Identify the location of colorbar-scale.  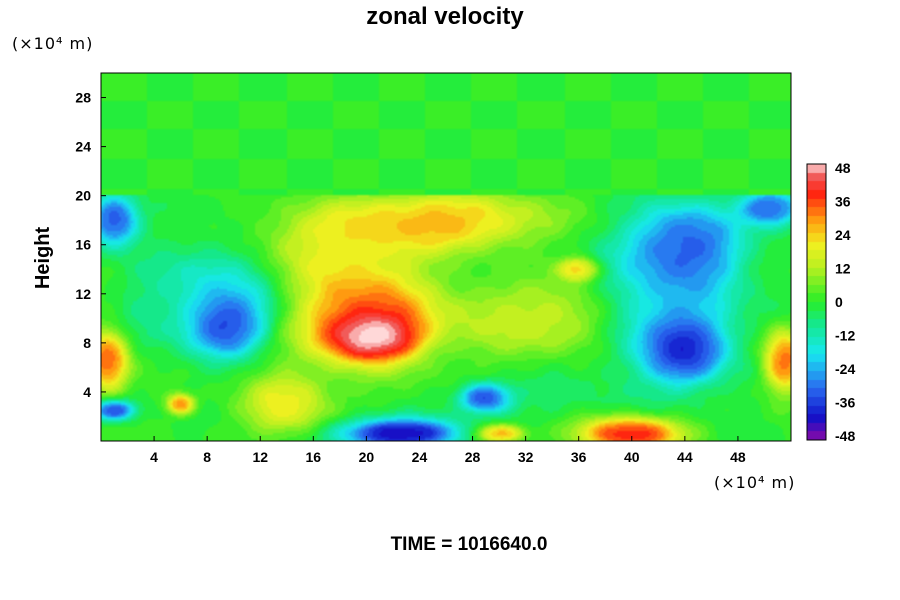
(816, 302).